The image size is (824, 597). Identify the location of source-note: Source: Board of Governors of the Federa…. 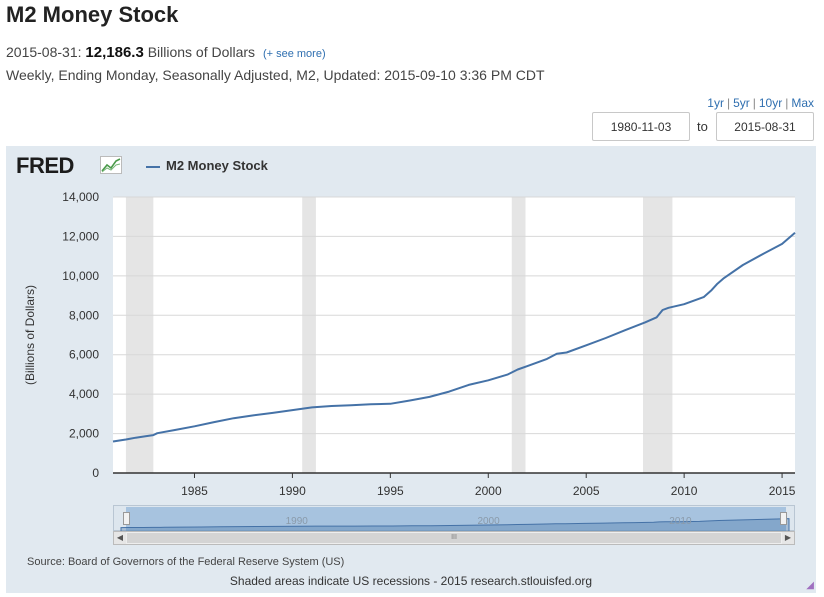
(186, 562).